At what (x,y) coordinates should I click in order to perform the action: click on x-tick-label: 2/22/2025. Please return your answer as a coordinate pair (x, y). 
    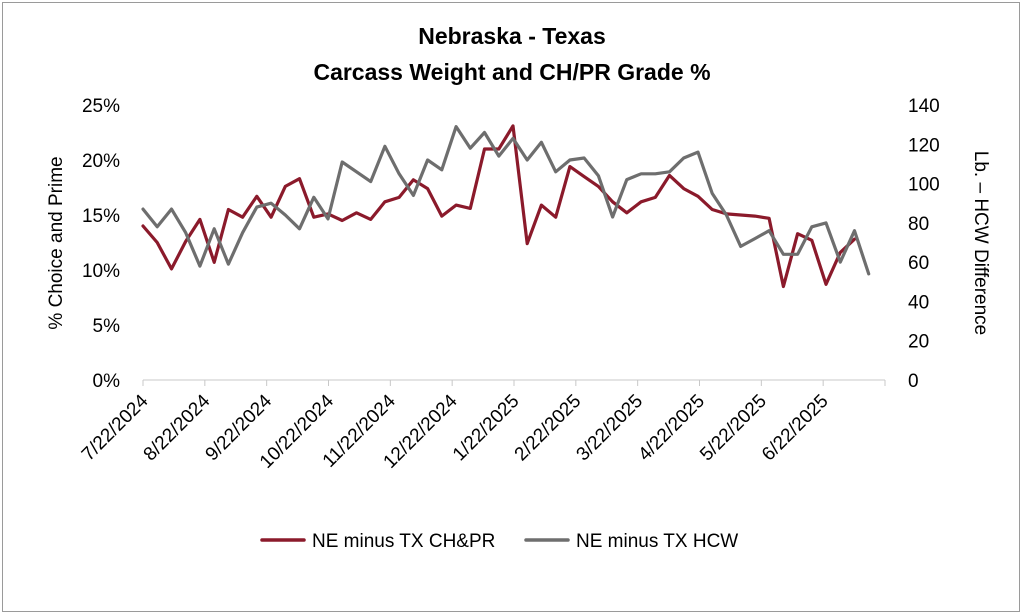
    Looking at the image, I should click on (548, 428).